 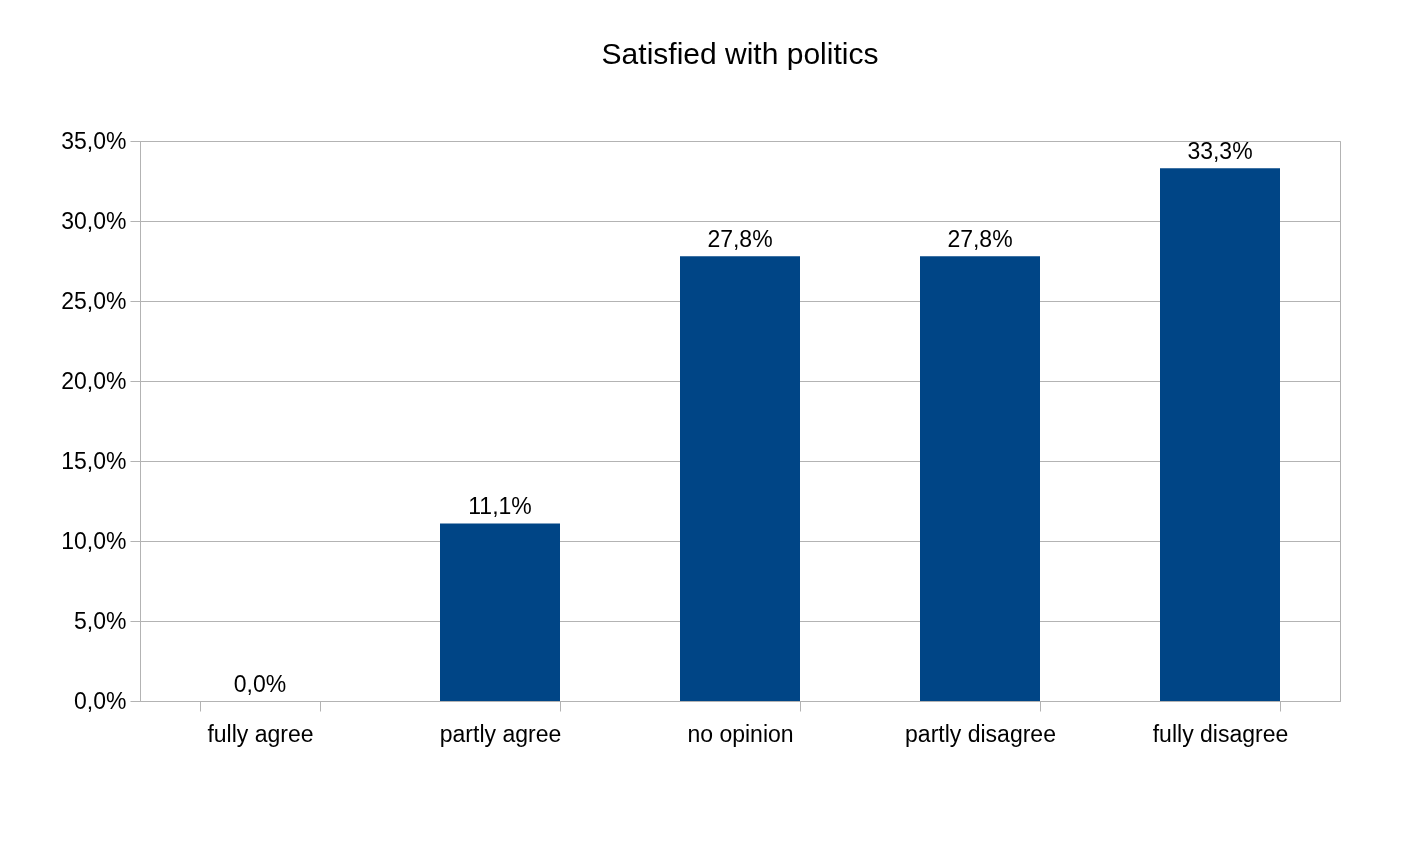 I want to click on chart-title: Satisfied with politics, so click(x=740, y=53).